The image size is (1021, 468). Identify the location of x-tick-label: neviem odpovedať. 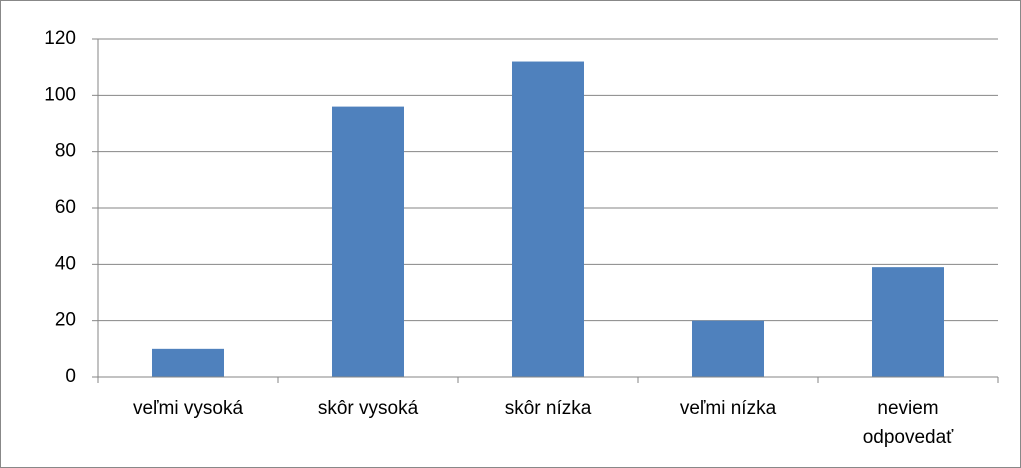
(908, 423).